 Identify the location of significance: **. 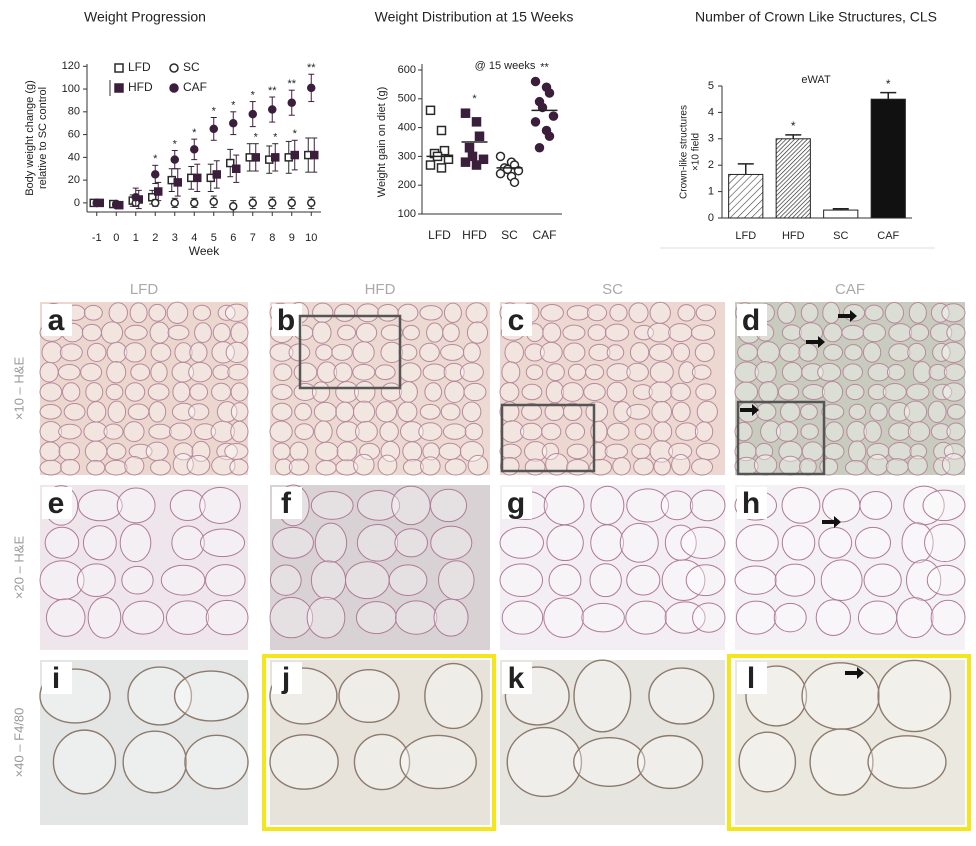
(291, 84).